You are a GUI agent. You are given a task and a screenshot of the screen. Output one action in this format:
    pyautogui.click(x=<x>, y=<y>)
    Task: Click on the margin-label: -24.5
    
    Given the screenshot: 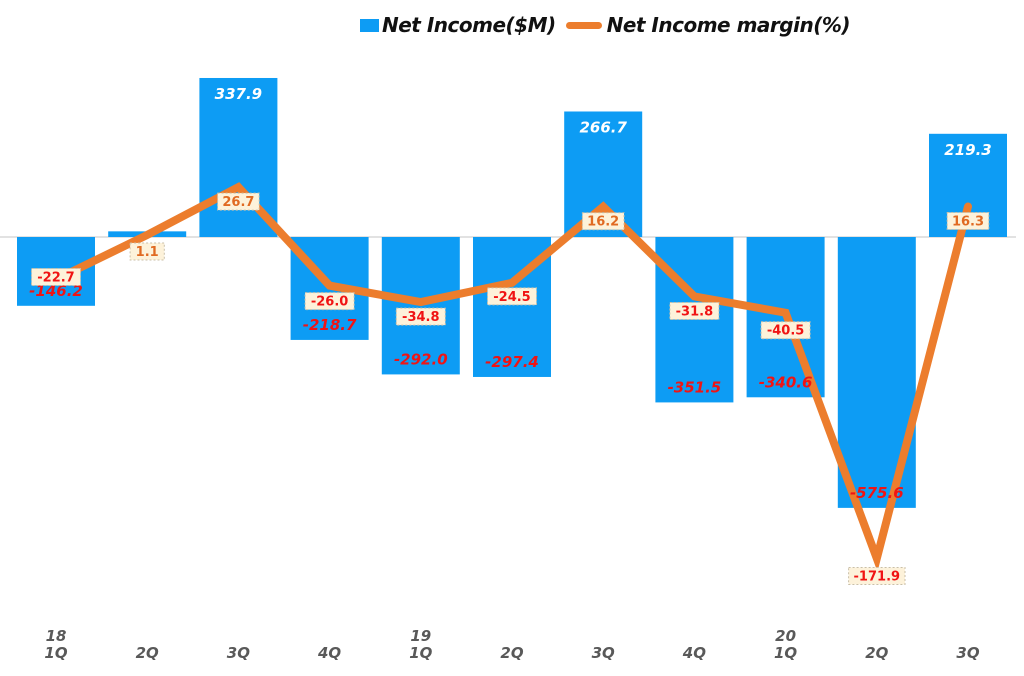 What is the action you would take?
    pyautogui.click(x=511, y=297)
    